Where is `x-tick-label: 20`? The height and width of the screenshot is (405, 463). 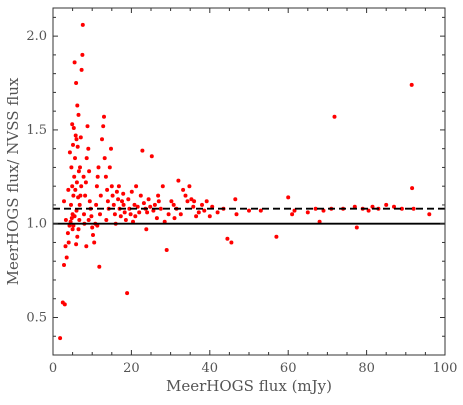 x-tick-label: 20 is located at coordinates (131, 368).